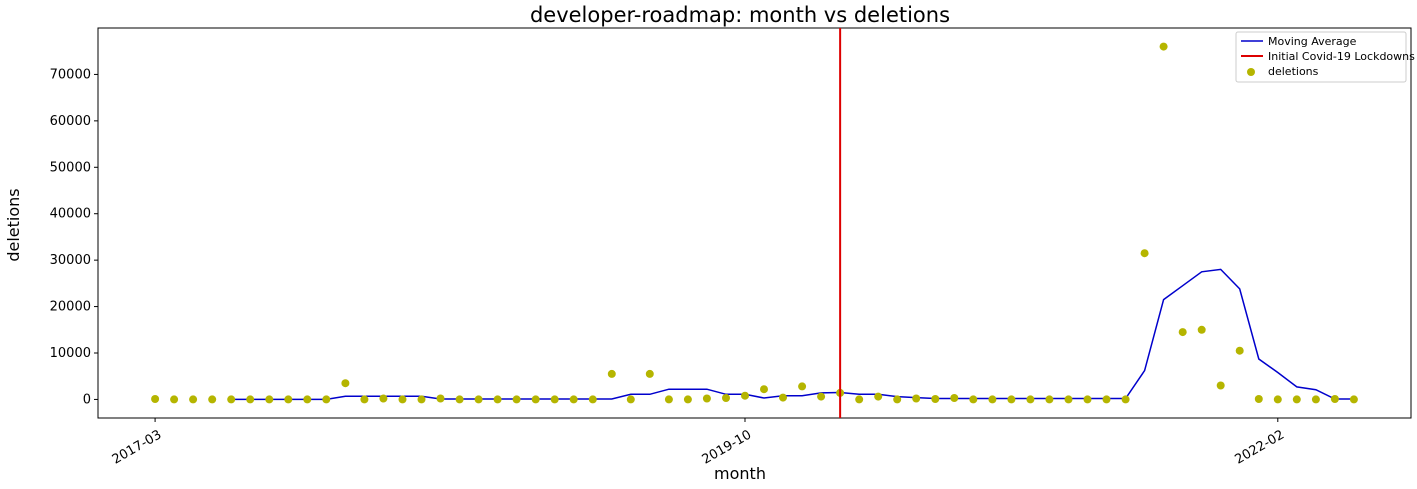  I want to click on legend-moving-average-label: Moving Average, so click(1312, 41).